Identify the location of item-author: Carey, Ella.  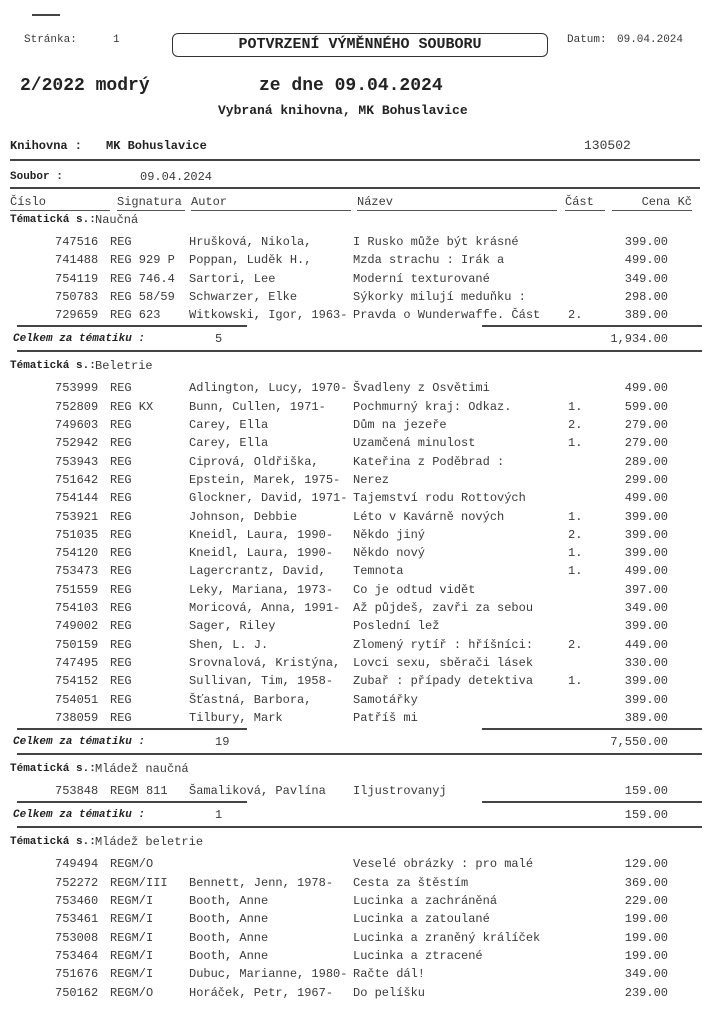
(229, 425).